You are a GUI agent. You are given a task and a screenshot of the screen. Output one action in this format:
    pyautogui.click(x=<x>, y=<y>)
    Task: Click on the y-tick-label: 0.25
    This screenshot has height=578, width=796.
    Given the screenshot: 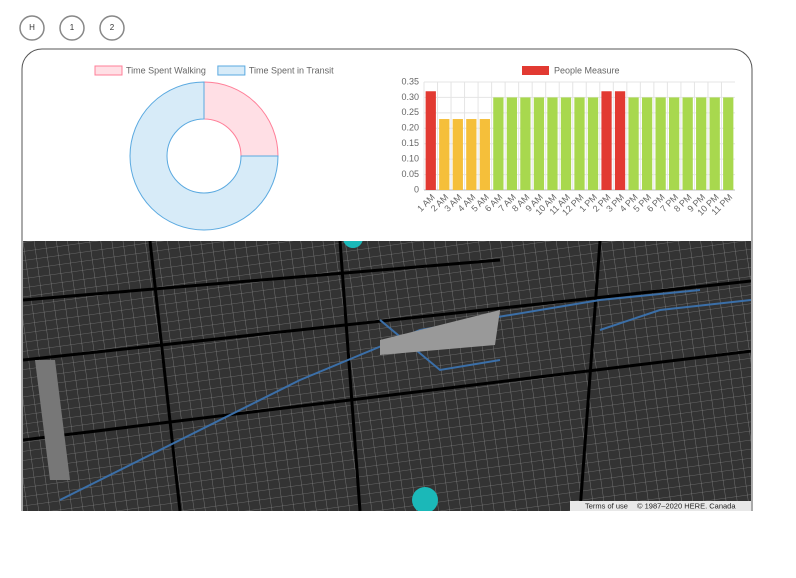 What is the action you would take?
    pyautogui.click(x=410, y=112)
    